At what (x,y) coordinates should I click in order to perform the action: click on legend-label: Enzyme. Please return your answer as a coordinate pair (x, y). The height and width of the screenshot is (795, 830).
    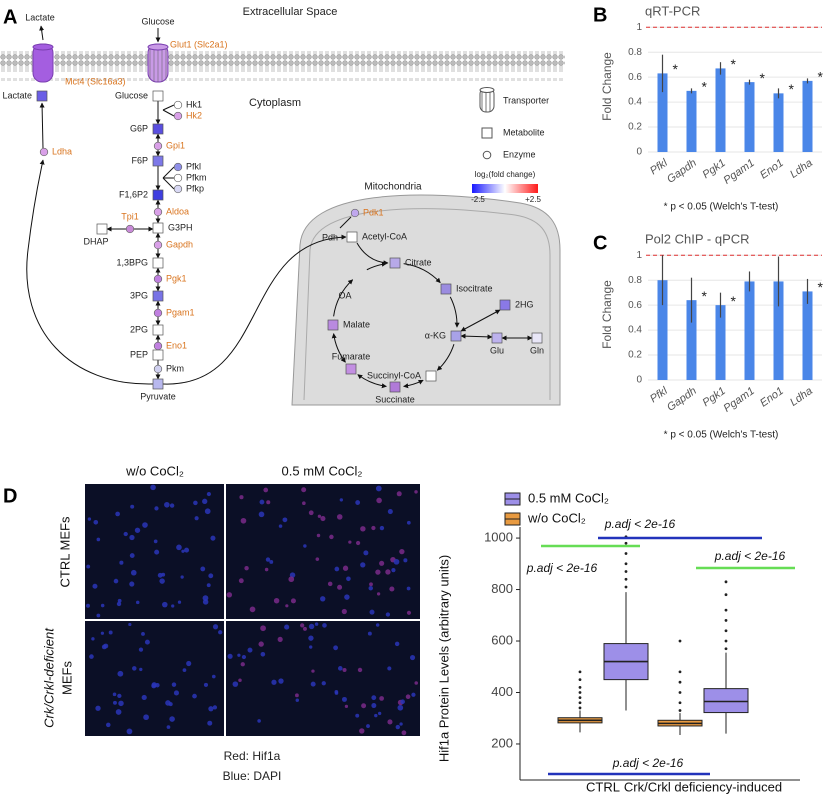
    Looking at the image, I should click on (519, 154).